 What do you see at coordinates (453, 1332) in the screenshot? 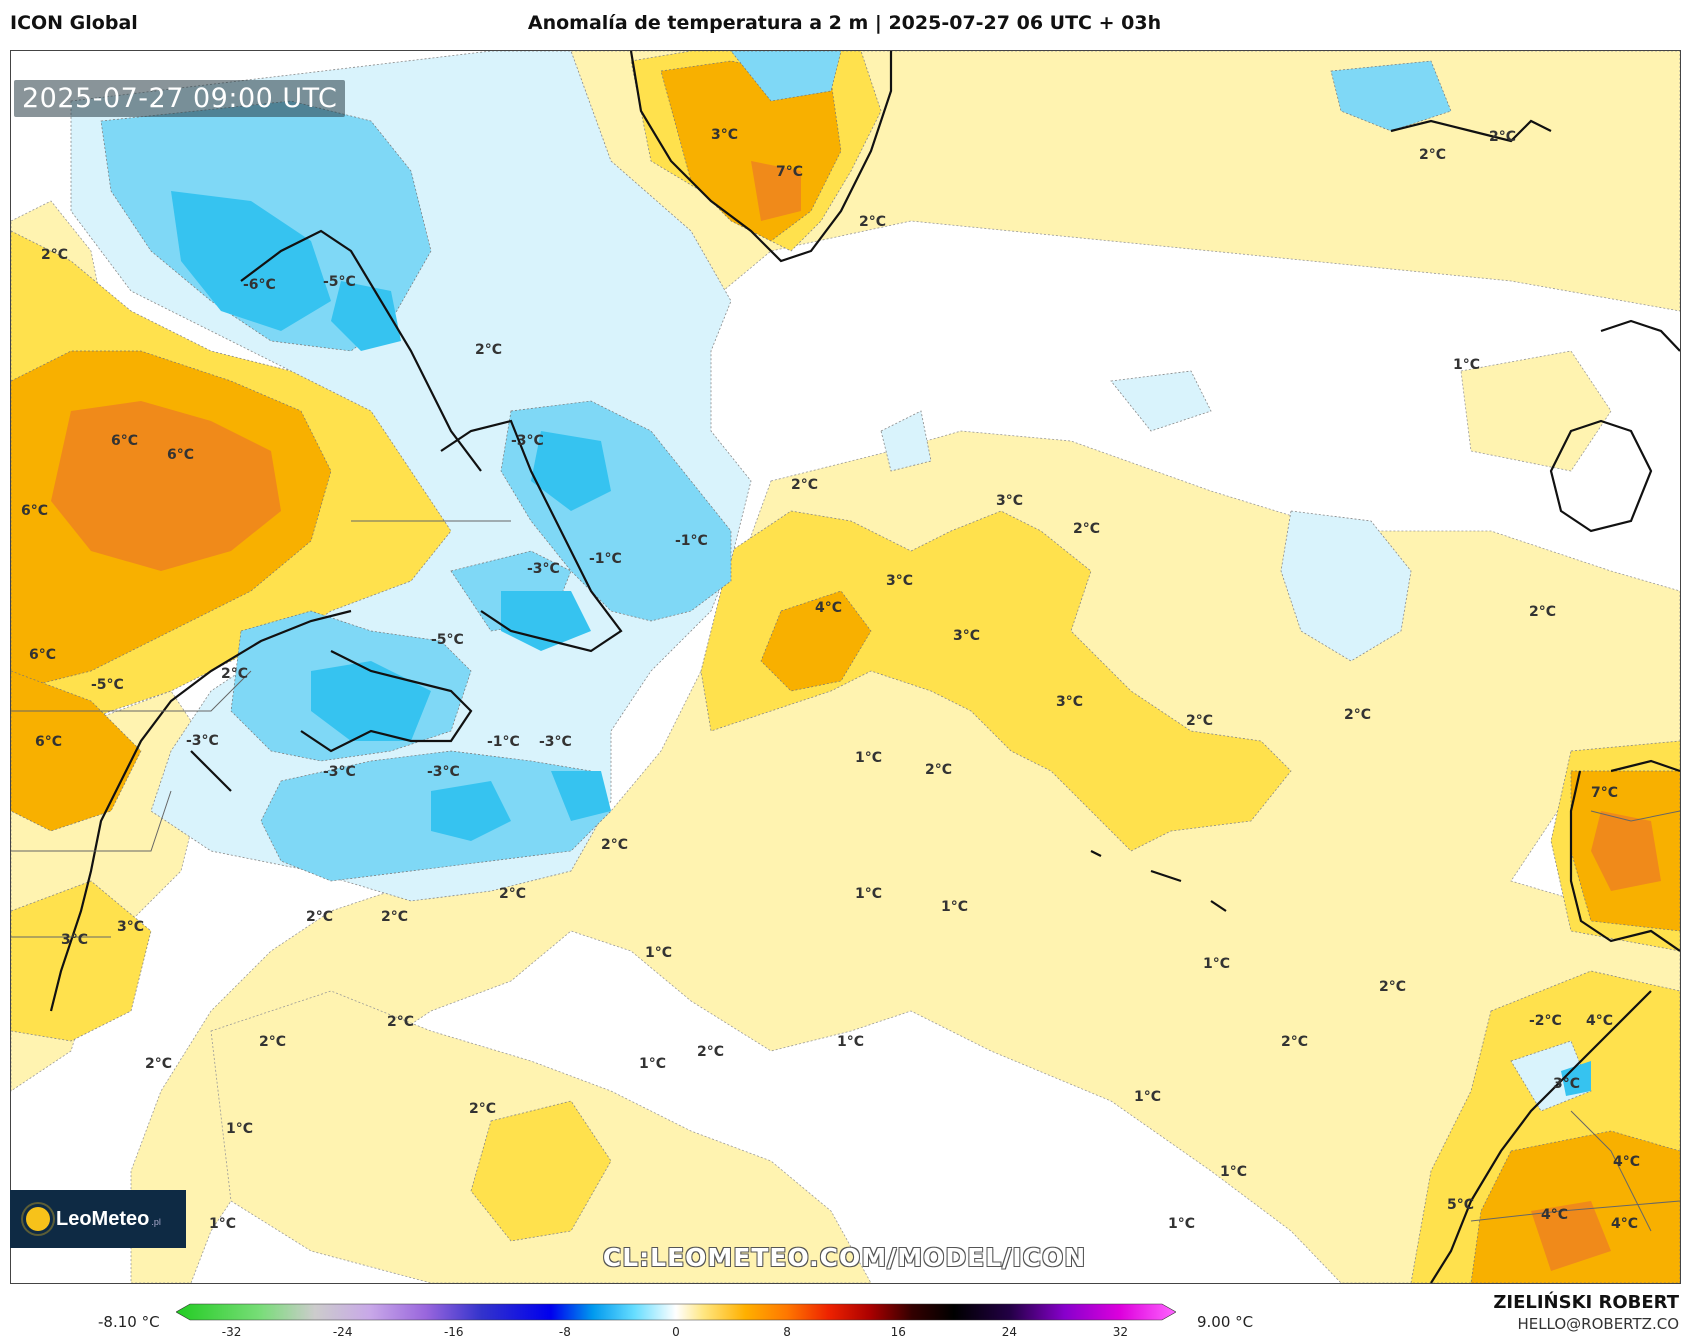
I see `colorbar-tick: -16` at bounding box center [453, 1332].